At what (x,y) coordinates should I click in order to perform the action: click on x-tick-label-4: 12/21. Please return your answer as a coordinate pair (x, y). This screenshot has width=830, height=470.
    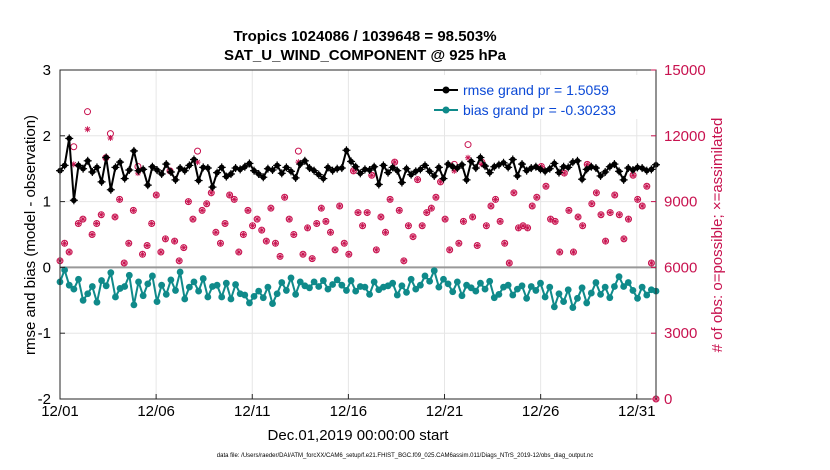
    Looking at the image, I should click on (445, 411).